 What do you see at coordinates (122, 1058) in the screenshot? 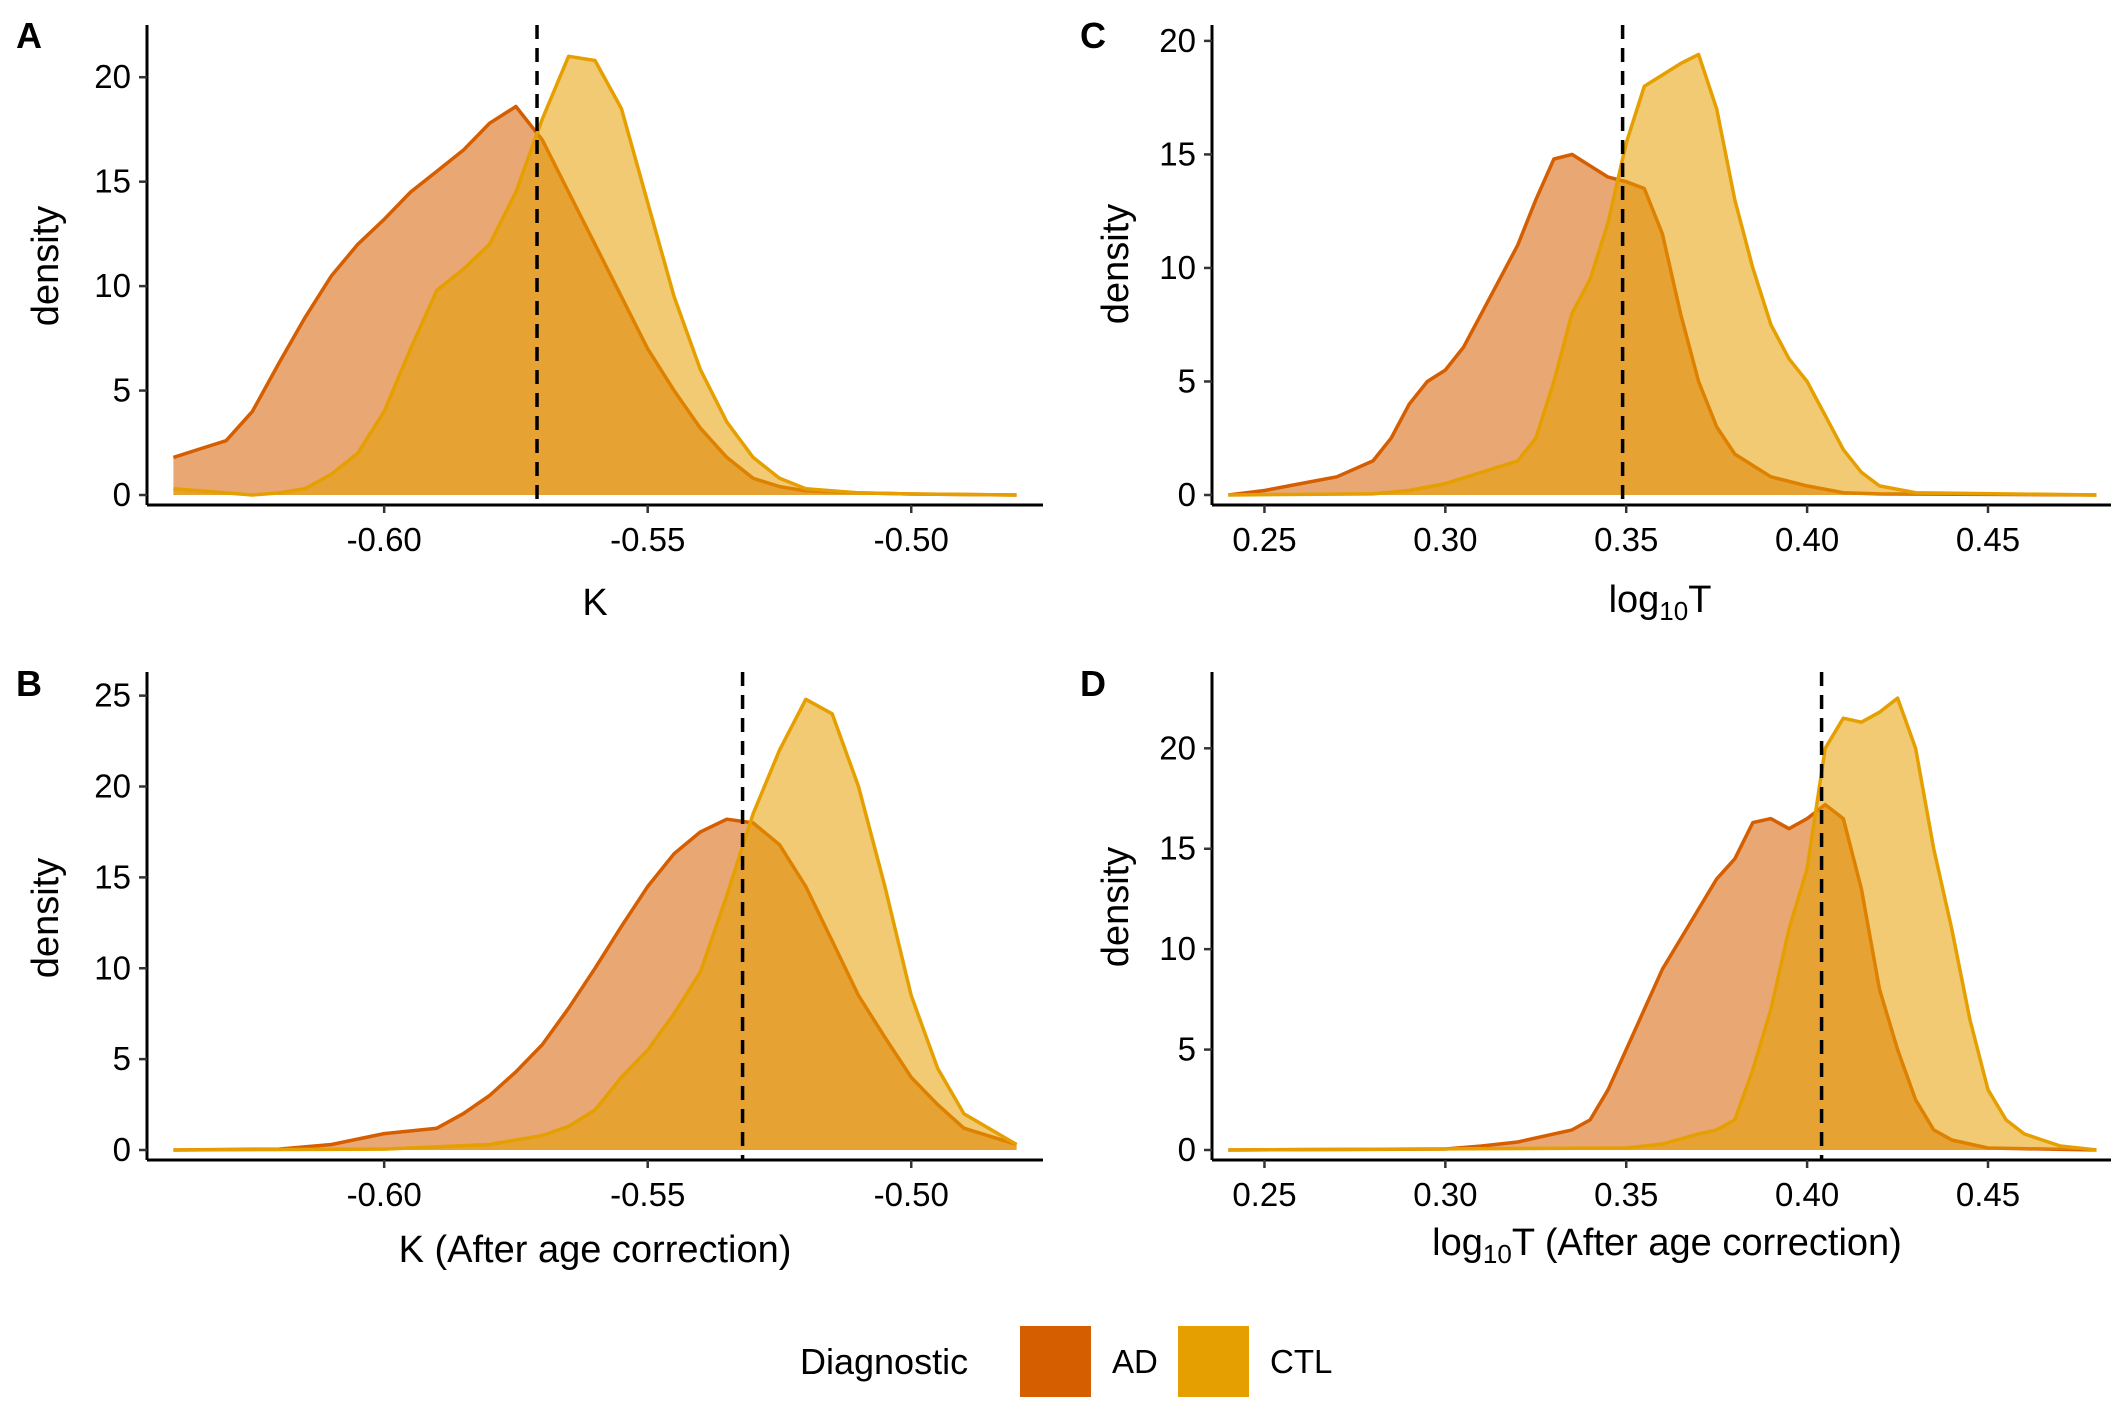
I see `panel-b-y-tick-label: 5` at bounding box center [122, 1058].